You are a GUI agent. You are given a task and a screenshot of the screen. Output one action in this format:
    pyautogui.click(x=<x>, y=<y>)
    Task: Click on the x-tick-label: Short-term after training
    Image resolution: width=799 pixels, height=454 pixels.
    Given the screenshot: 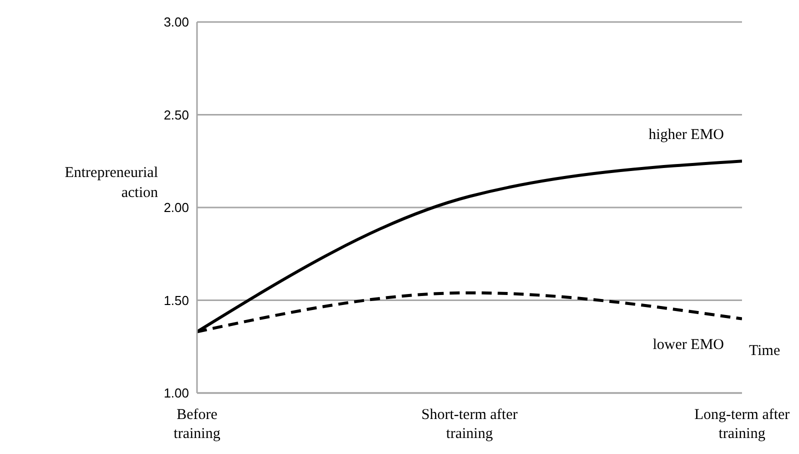 What is the action you would take?
    pyautogui.click(x=469, y=424)
    